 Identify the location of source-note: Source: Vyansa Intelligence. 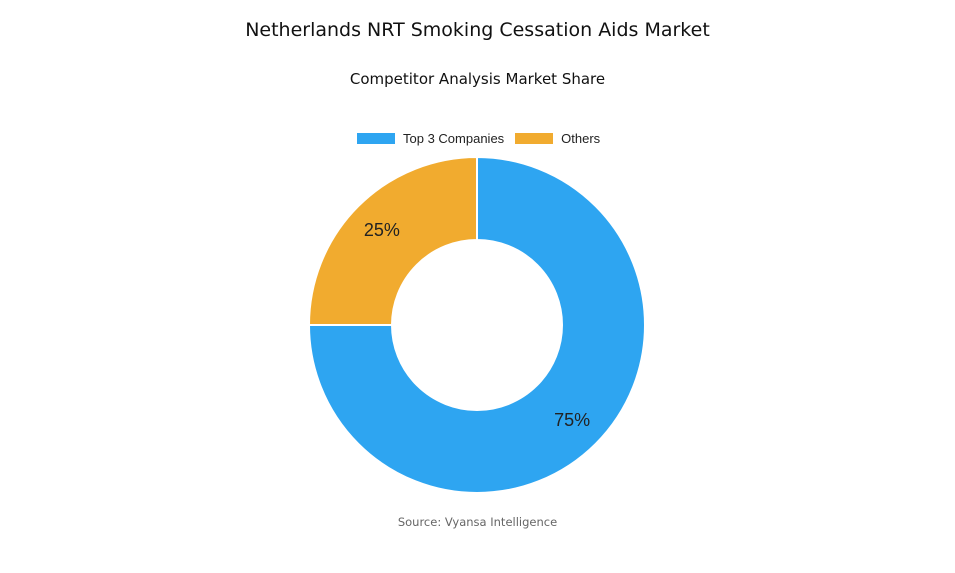
(477, 522).